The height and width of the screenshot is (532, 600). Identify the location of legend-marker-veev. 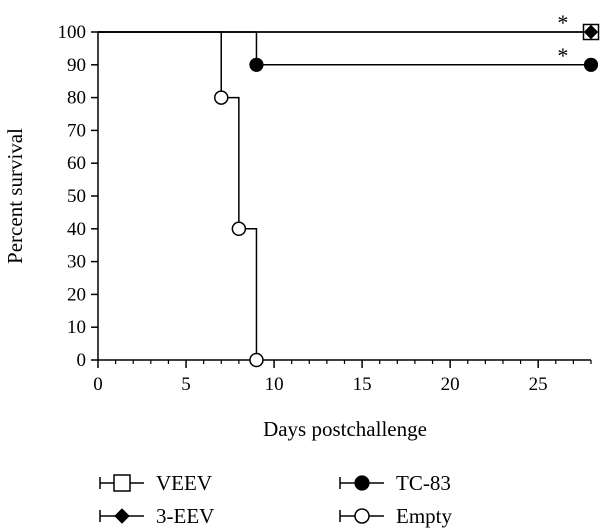
(122, 483).